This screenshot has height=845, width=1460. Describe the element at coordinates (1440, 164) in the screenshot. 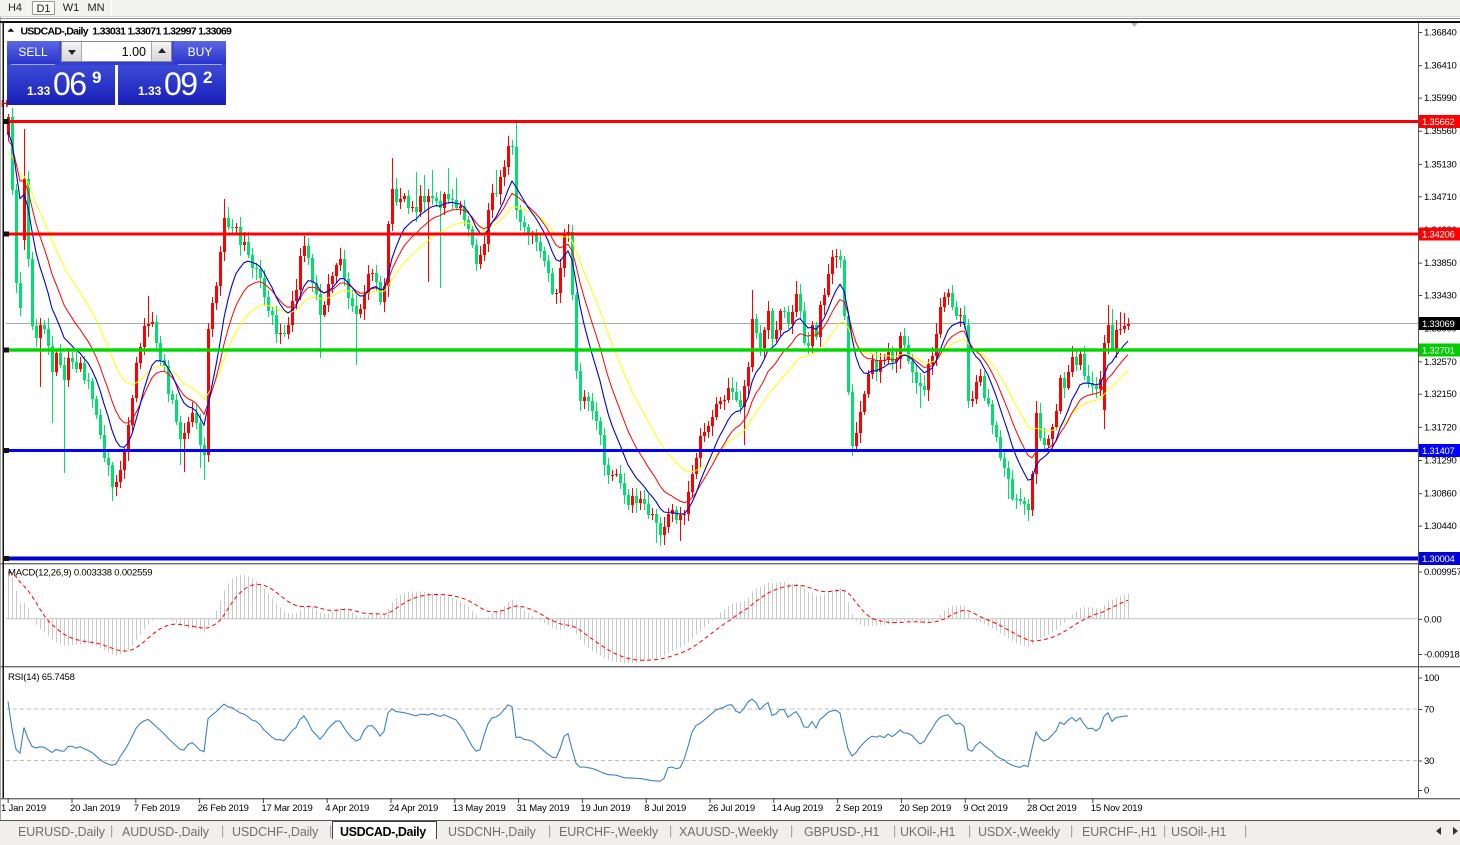

I see `svg-text: 1.35130` at that location.